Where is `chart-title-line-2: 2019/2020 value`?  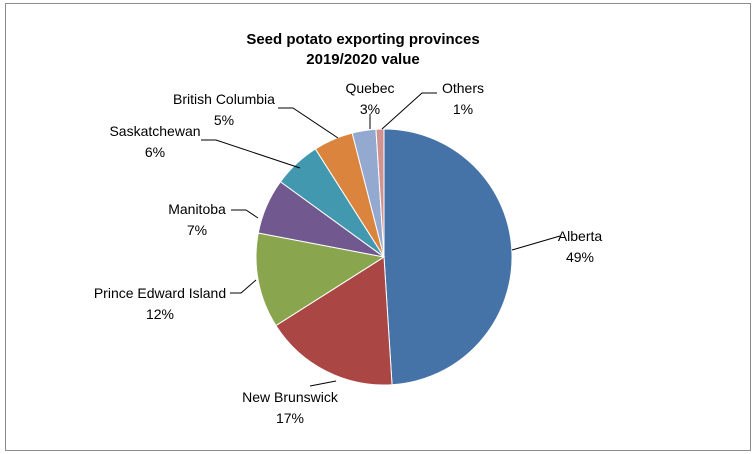
chart-title-line-2: 2019/2020 value is located at coordinates (362, 59).